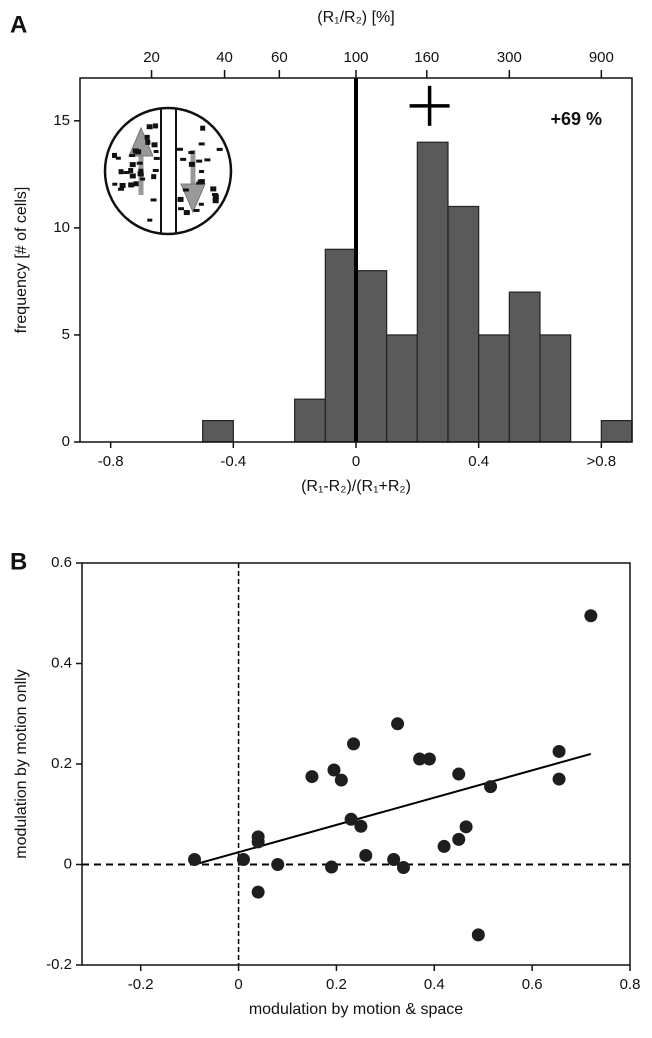  I want to click on y-tick-label: -0.2, so click(59, 964).